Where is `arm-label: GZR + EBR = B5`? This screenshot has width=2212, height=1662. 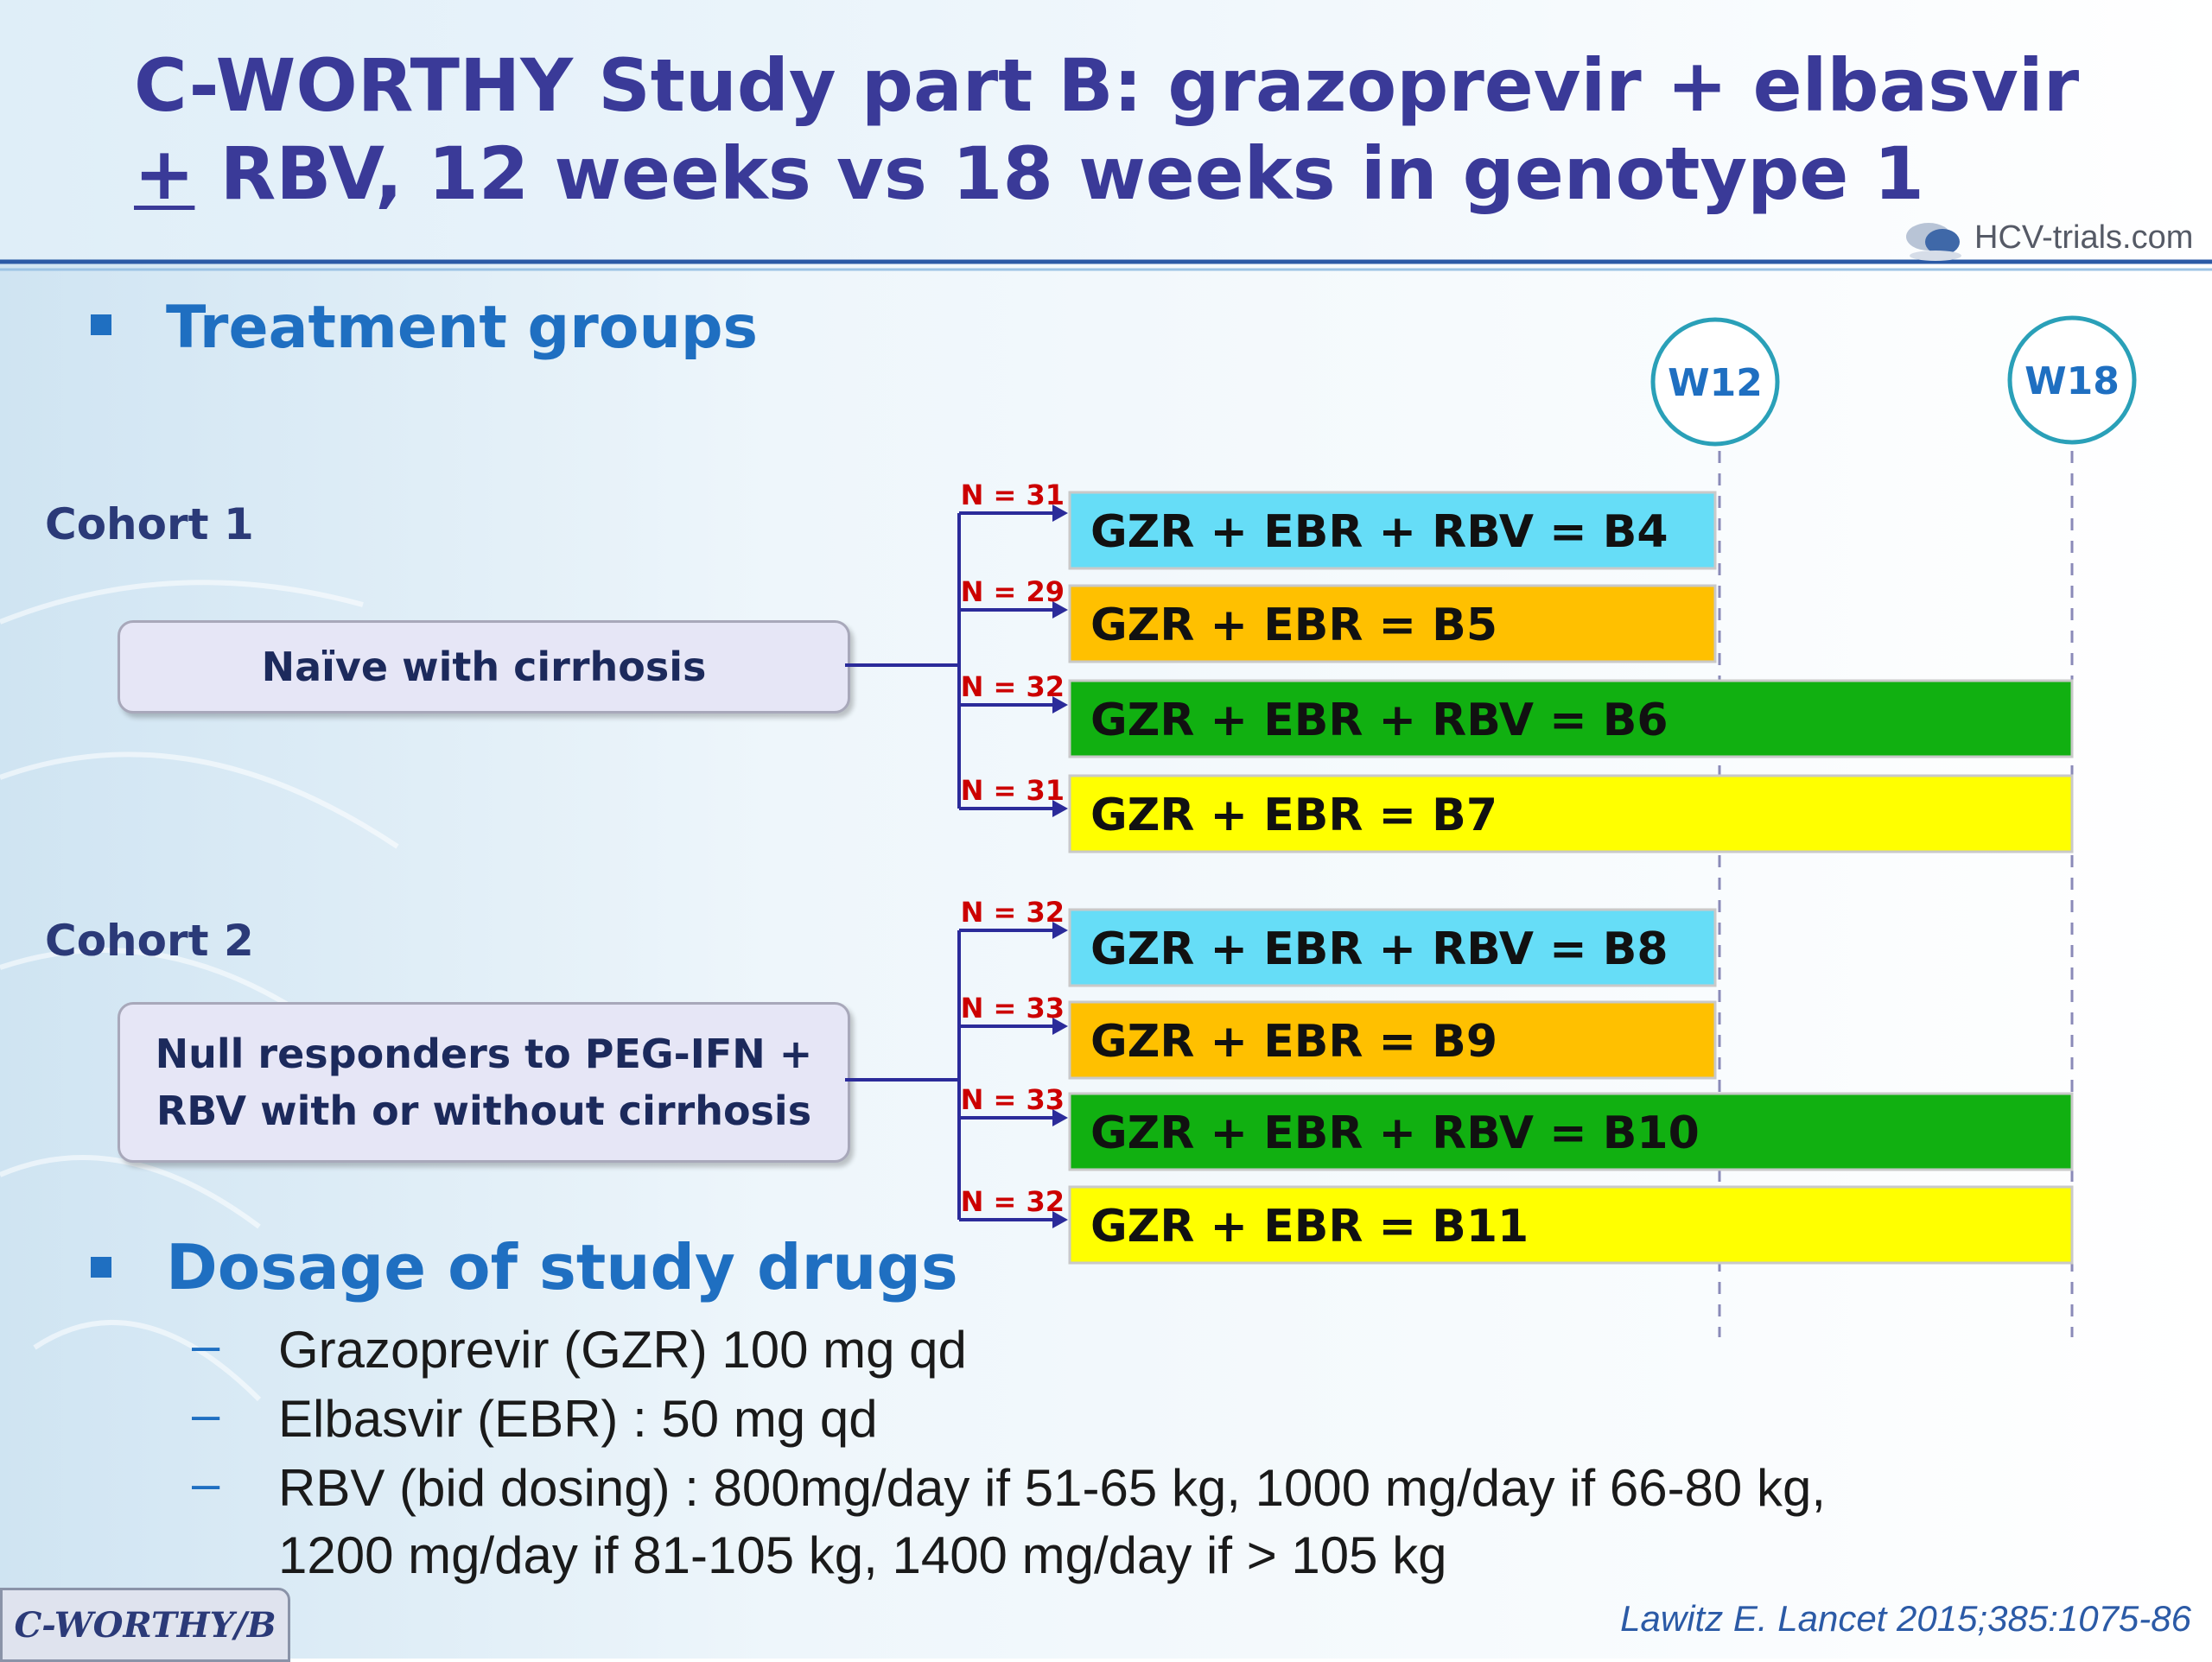
arm-label: GZR + EBR = B5 is located at coordinates (1293, 625).